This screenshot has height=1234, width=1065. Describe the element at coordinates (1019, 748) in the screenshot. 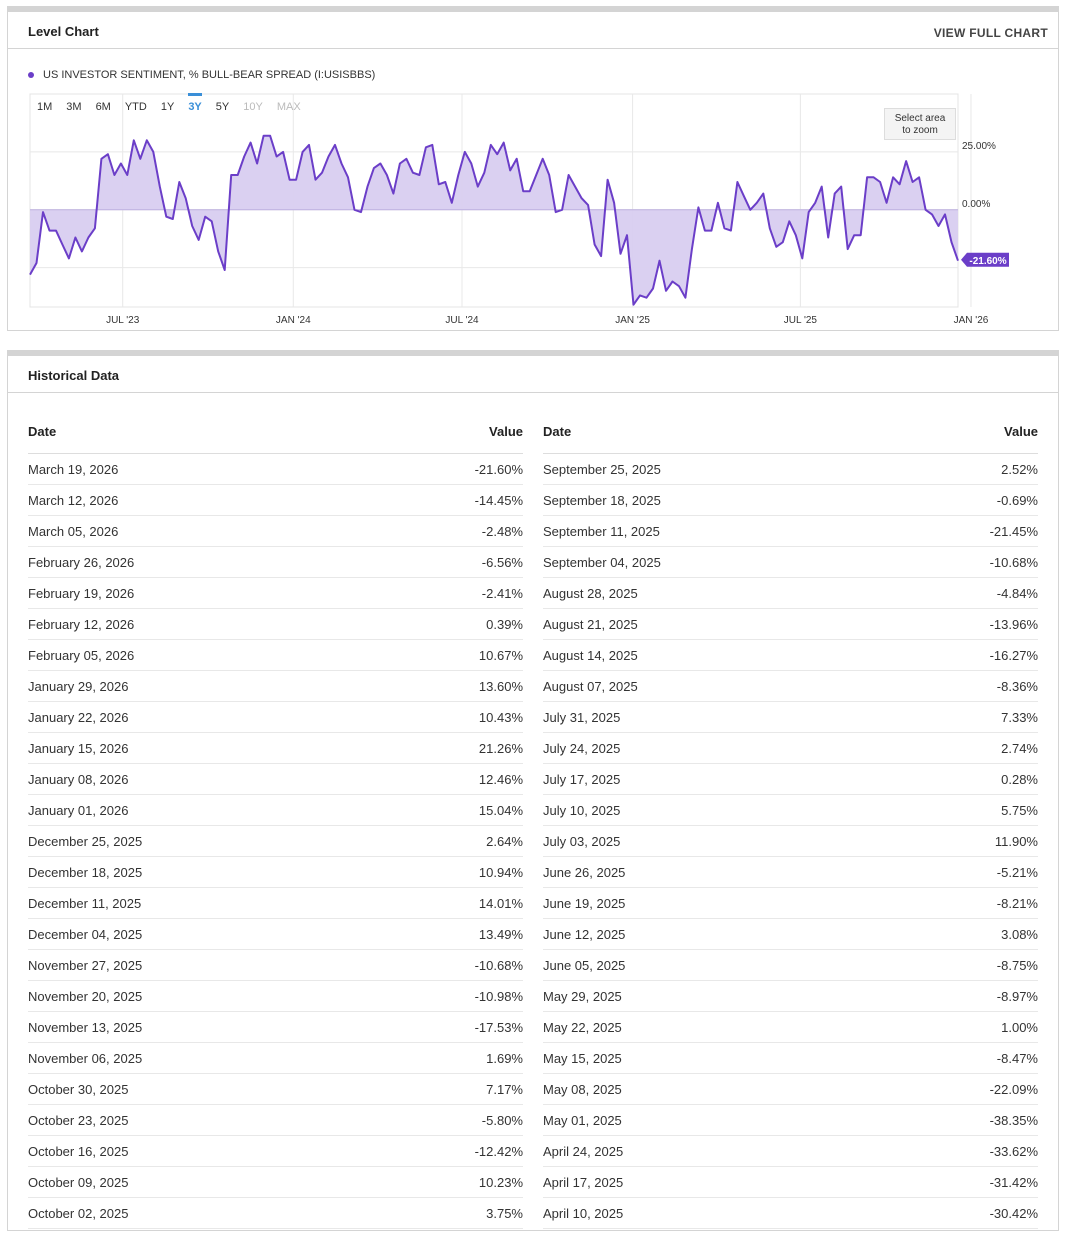

I see `row-value: 2.74%` at that location.